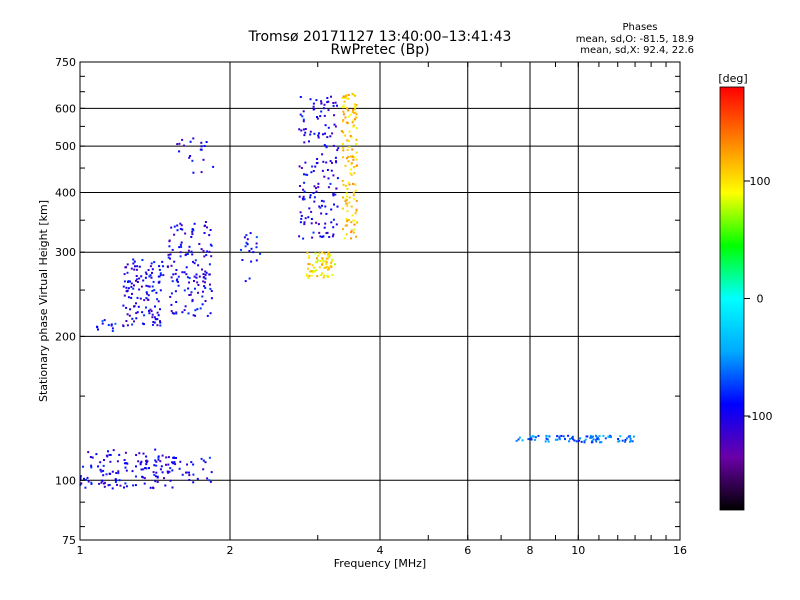  Describe the element at coordinates (380, 550) in the screenshot. I see `x-tick-label: 4` at that location.